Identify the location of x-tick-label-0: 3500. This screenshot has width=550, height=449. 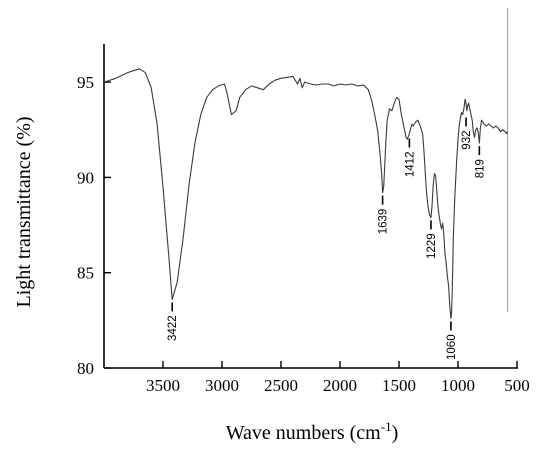
(163, 385).